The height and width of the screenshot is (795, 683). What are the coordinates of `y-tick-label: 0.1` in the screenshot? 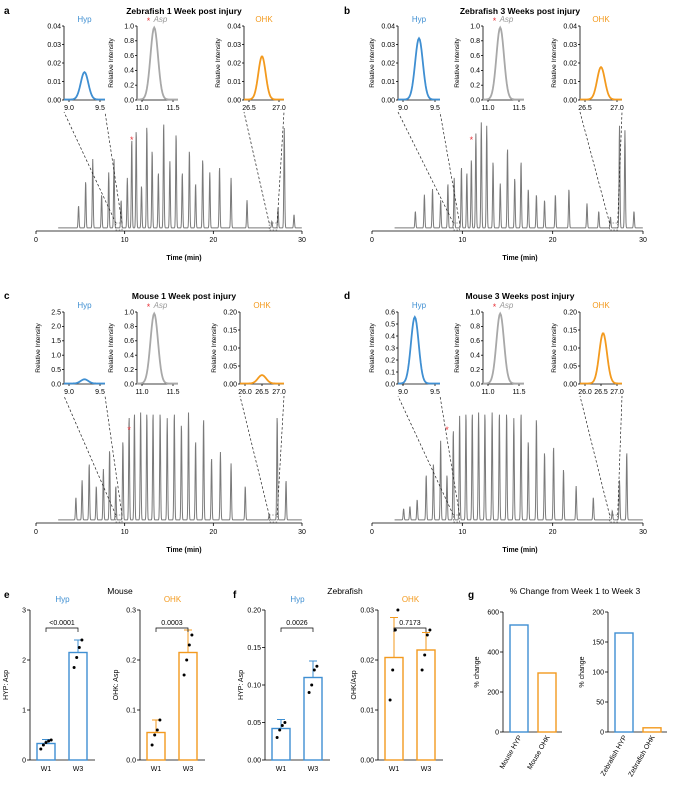 It's located at (131, 711).